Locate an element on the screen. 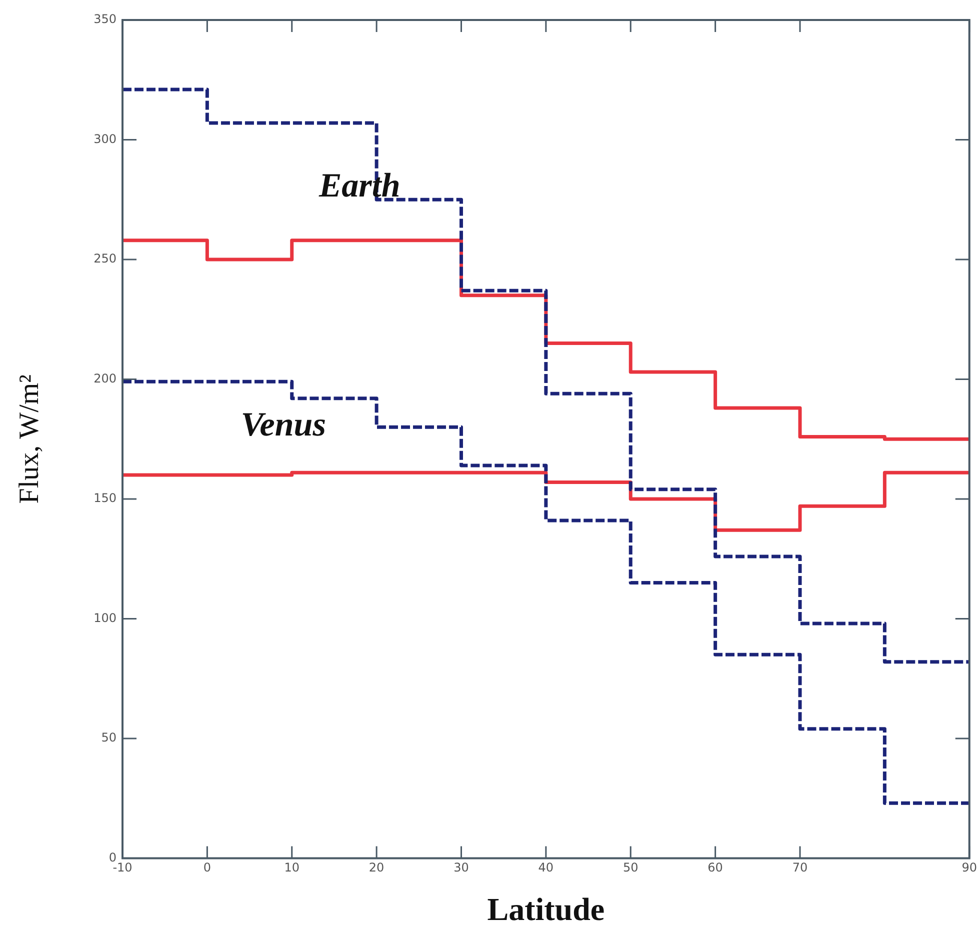 This screenshot has height=939, width=980. x-tick-label: 0 is located at coordinates (207, 867).